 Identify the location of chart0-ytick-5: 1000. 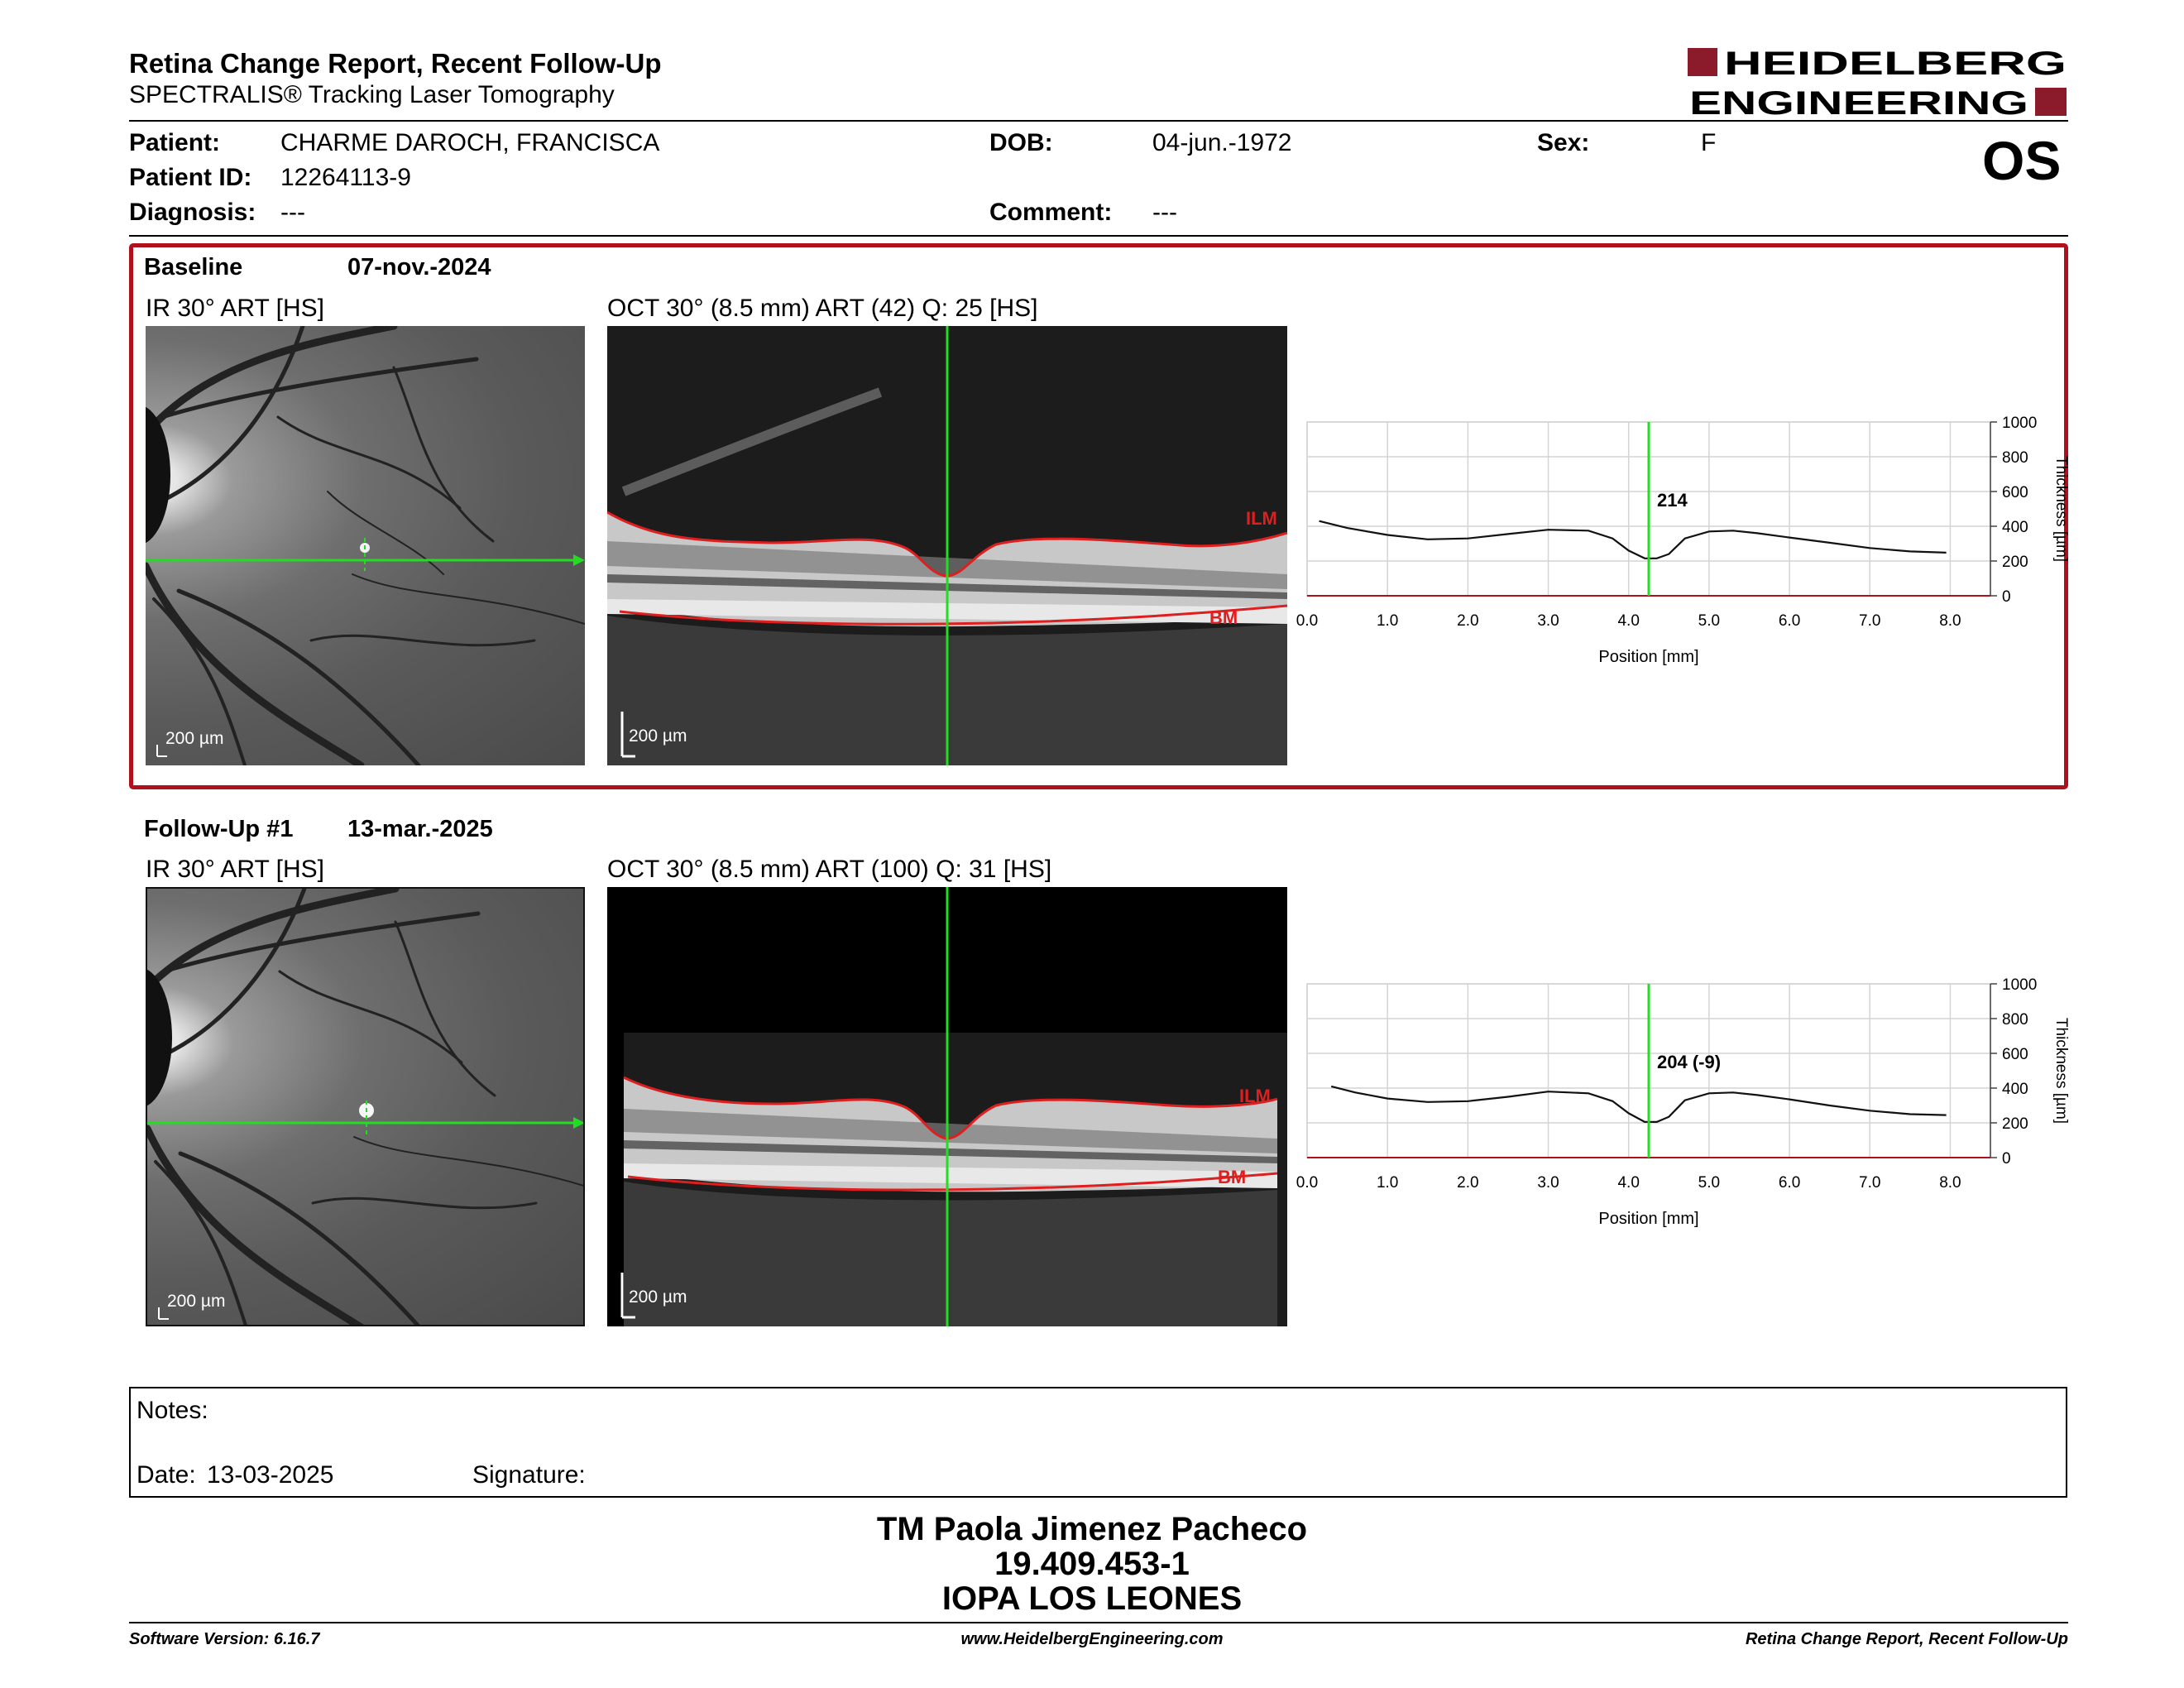
(2019, 423).